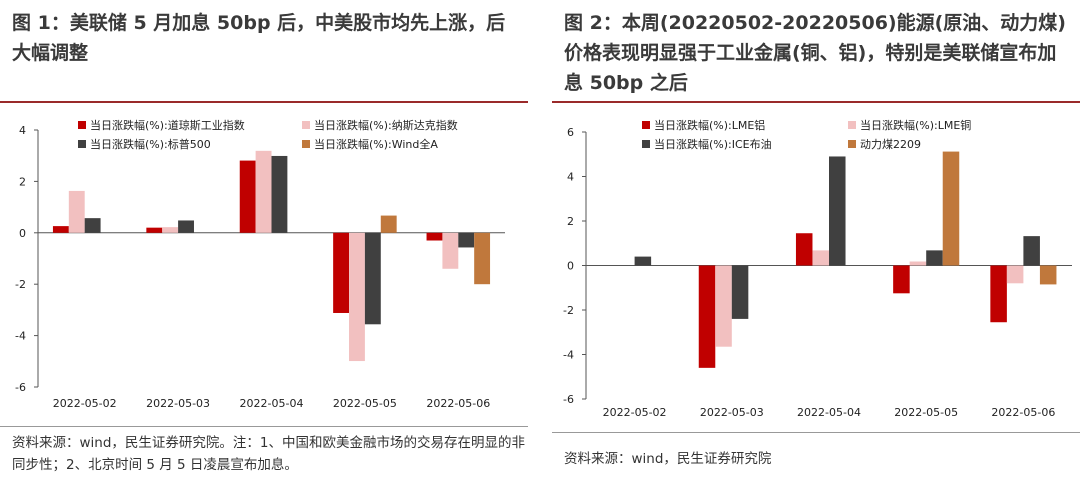 This screenshot has width=1080, height=483. What do you see at coordinates (915, 125) in the screenshot?
I see `legend-label: 当日涨跌幅(%):LME铜` at bounding box center [915, 125].